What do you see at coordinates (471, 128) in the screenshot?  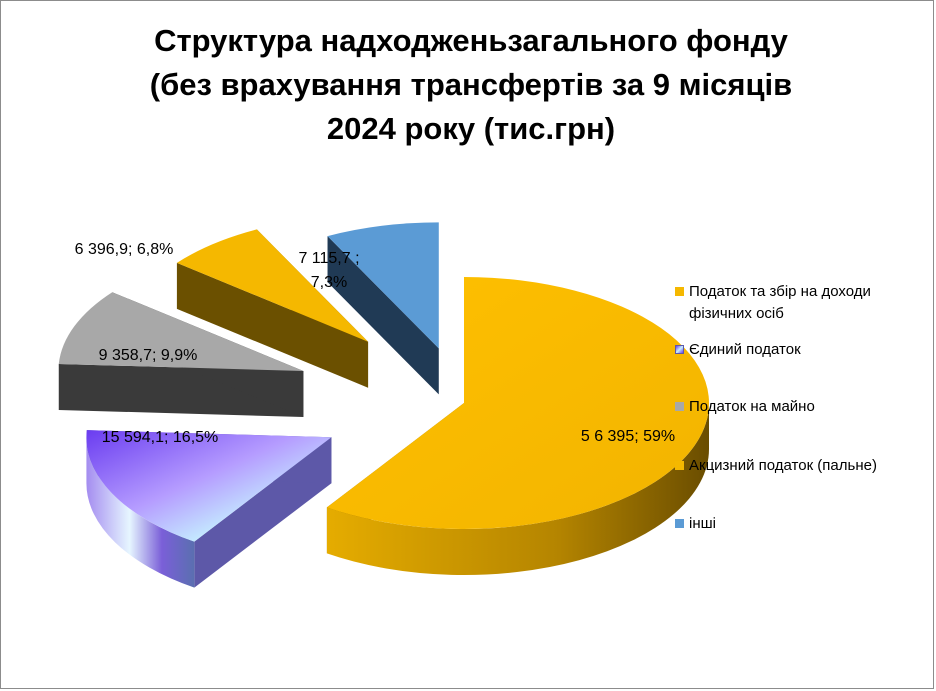 I see `chart-title-line: 2024 року (тис.грн)` at bounding box center [471, 128].